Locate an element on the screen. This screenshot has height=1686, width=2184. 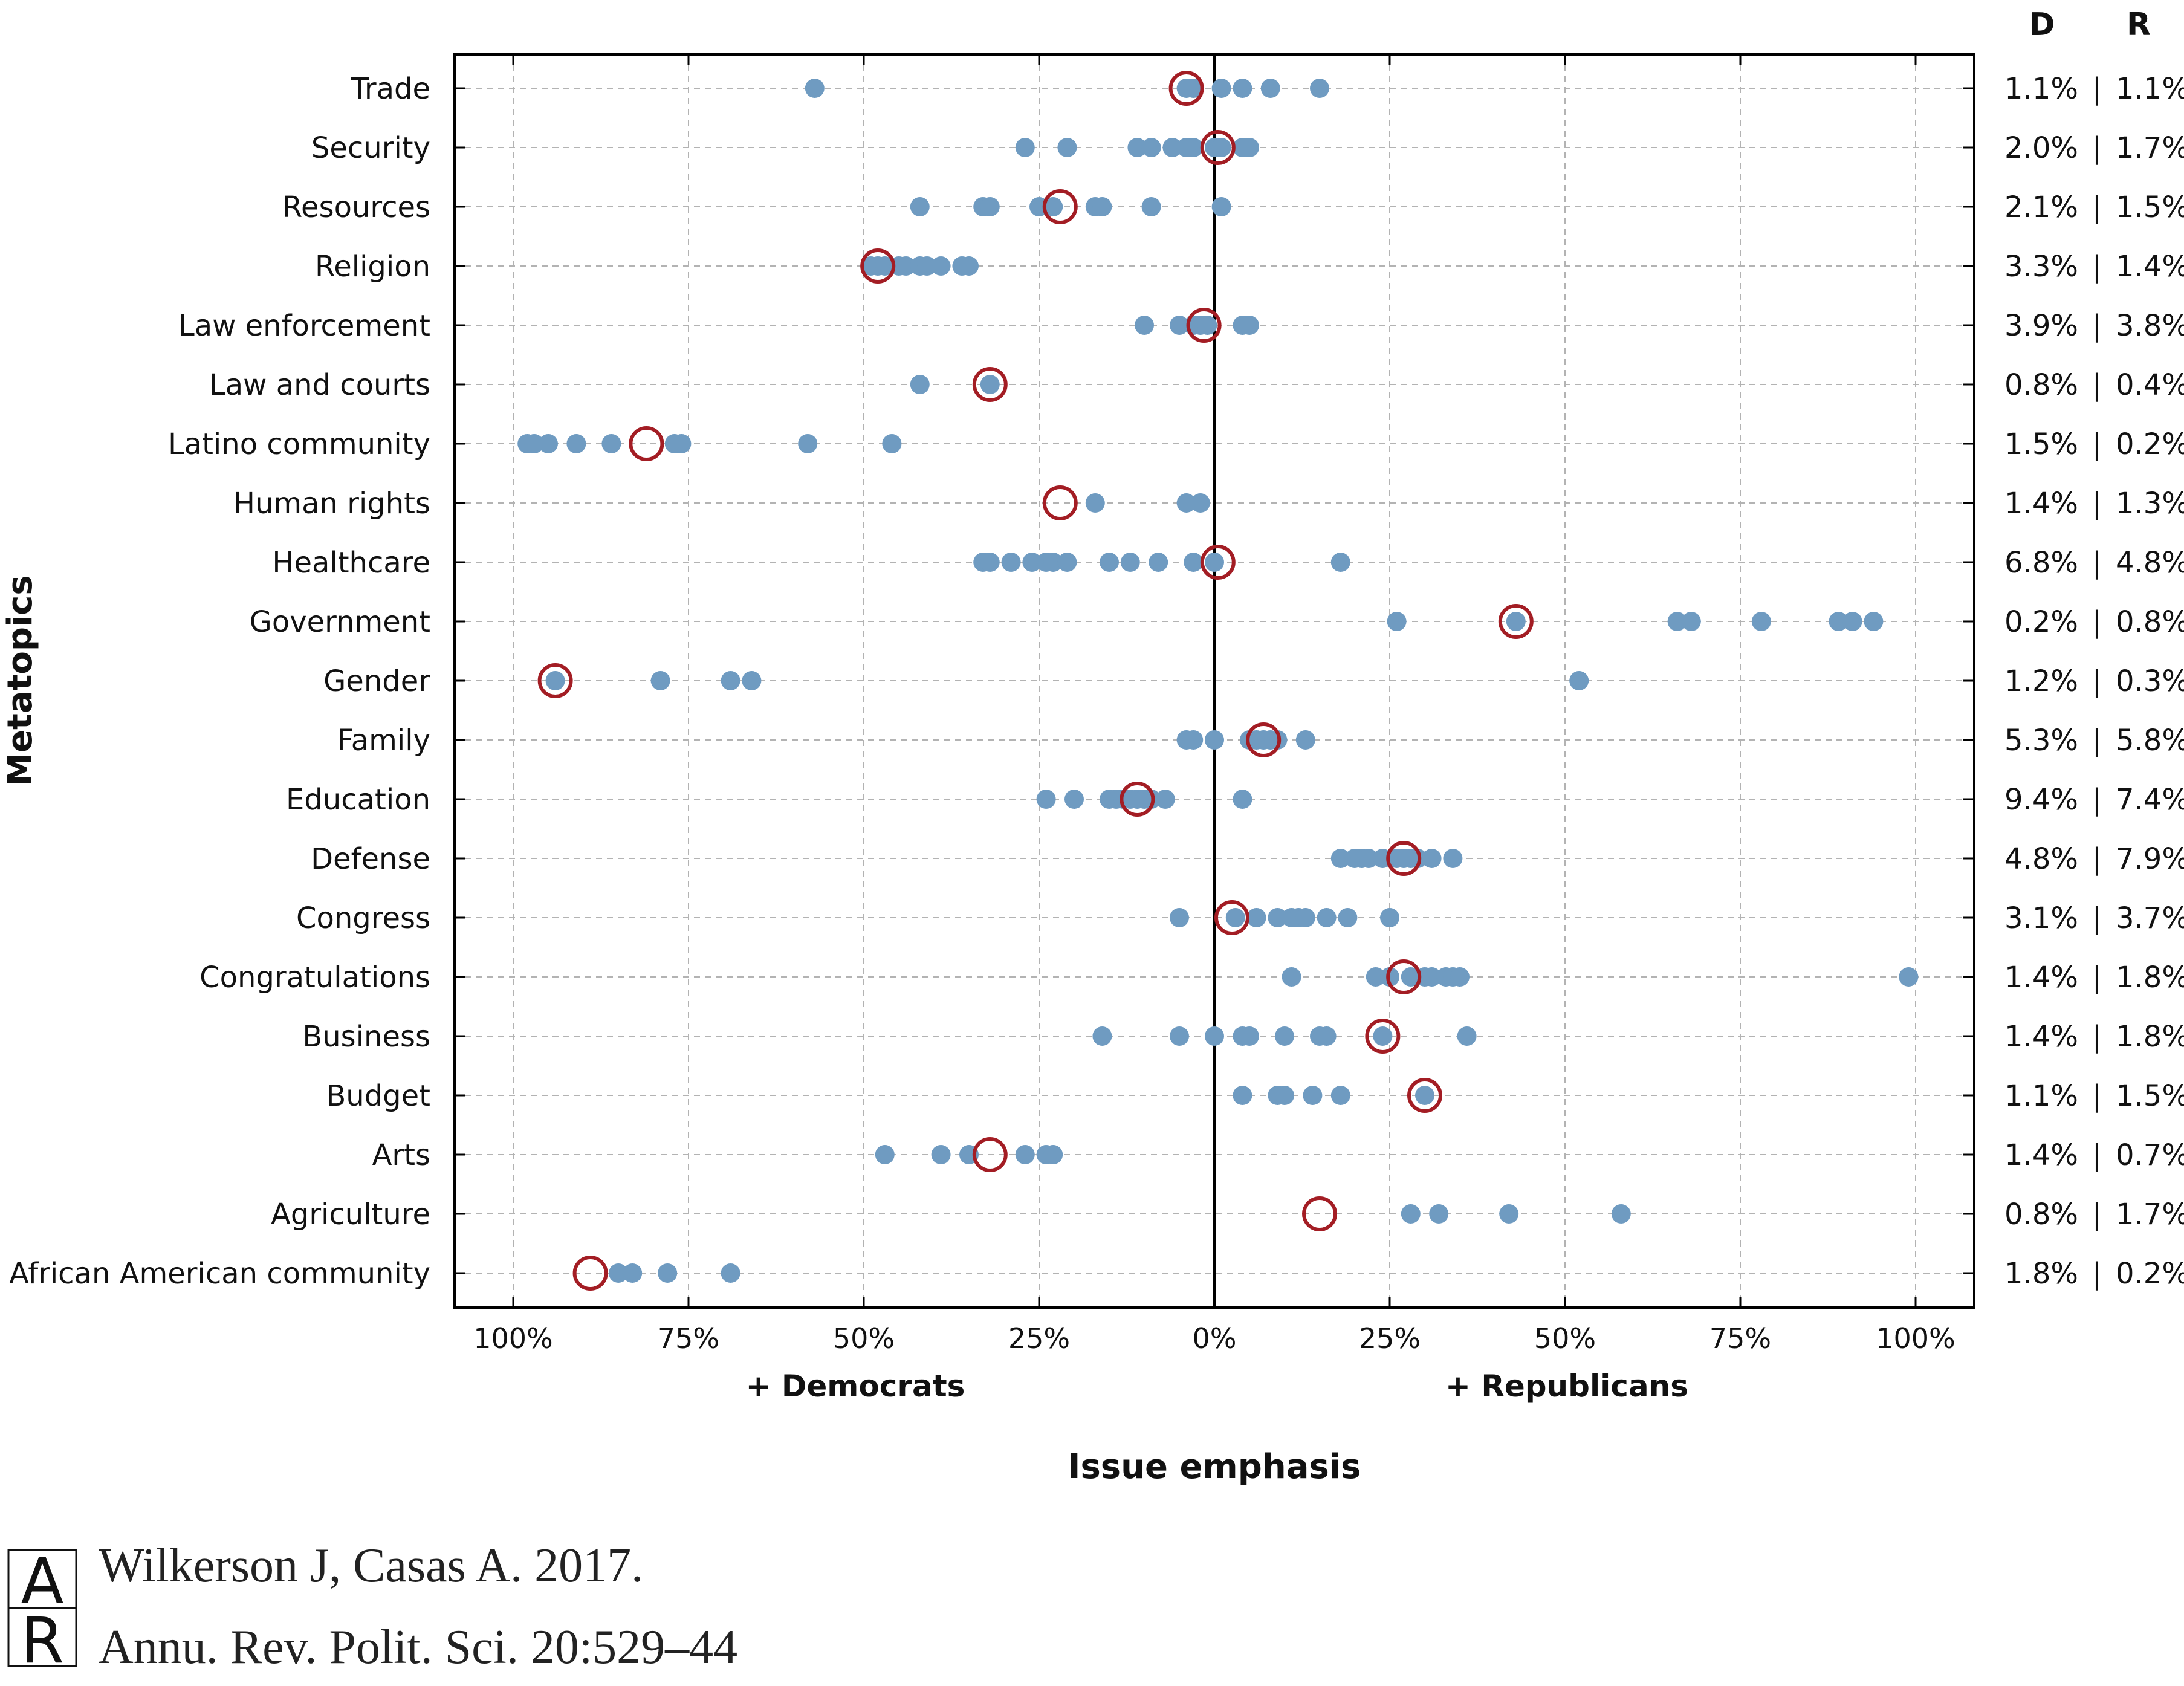
share-label-r: 1.7% is located at coordinates (2150, 1214).